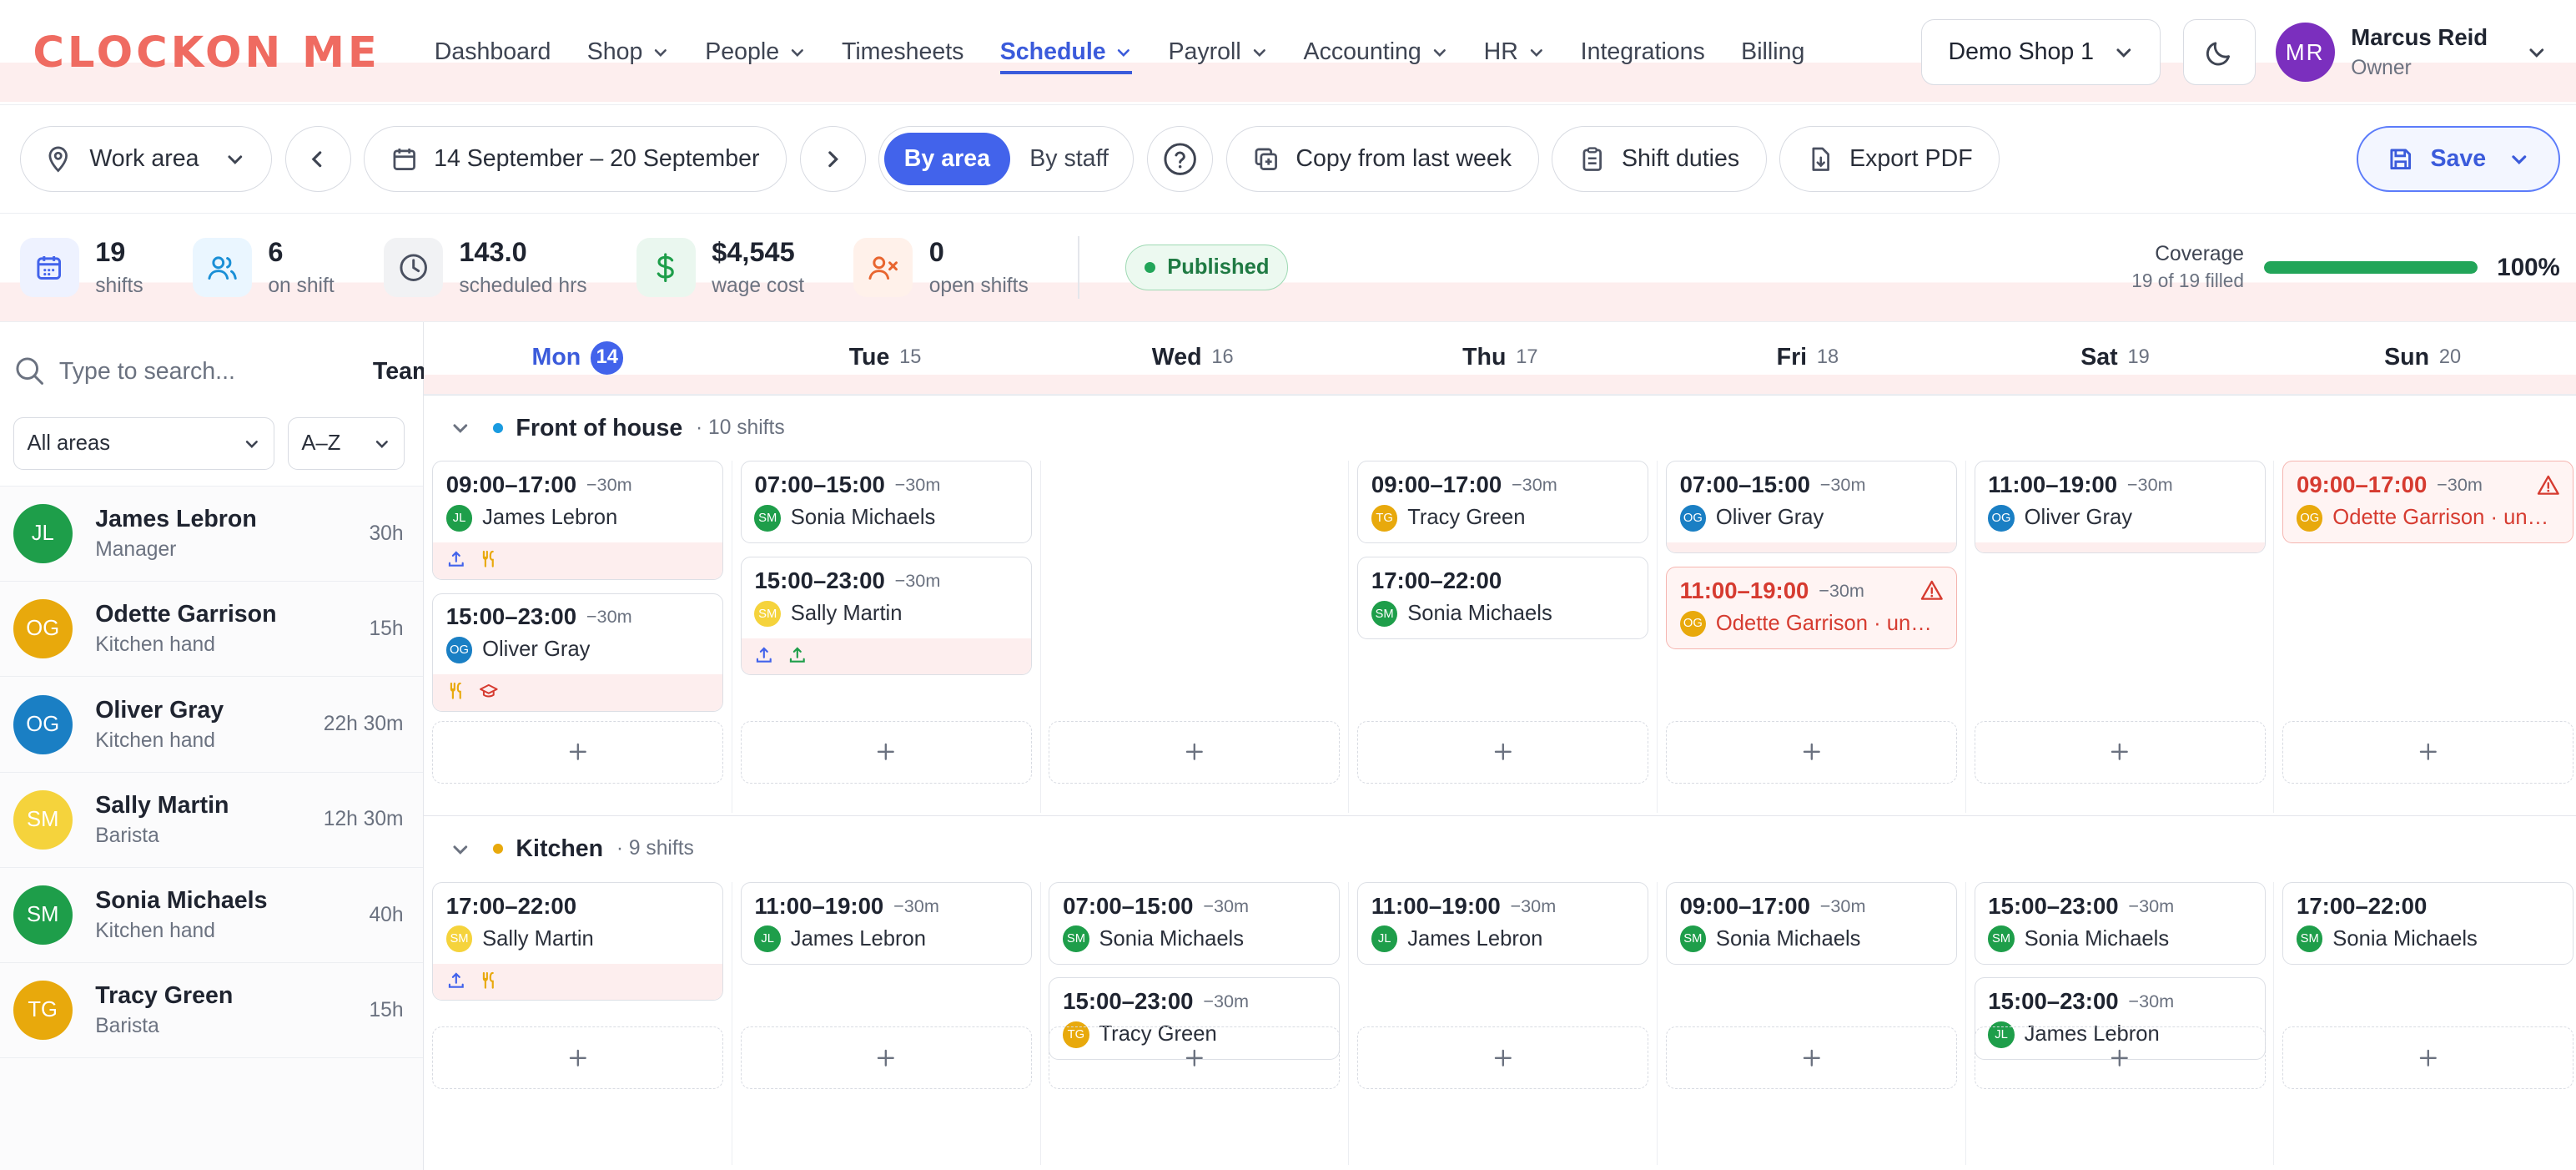 This screenshot has height=1170, width=2576. Describe the element at coordinates (317, 159) in the screenshot. I see `previous-week-button` at that location.